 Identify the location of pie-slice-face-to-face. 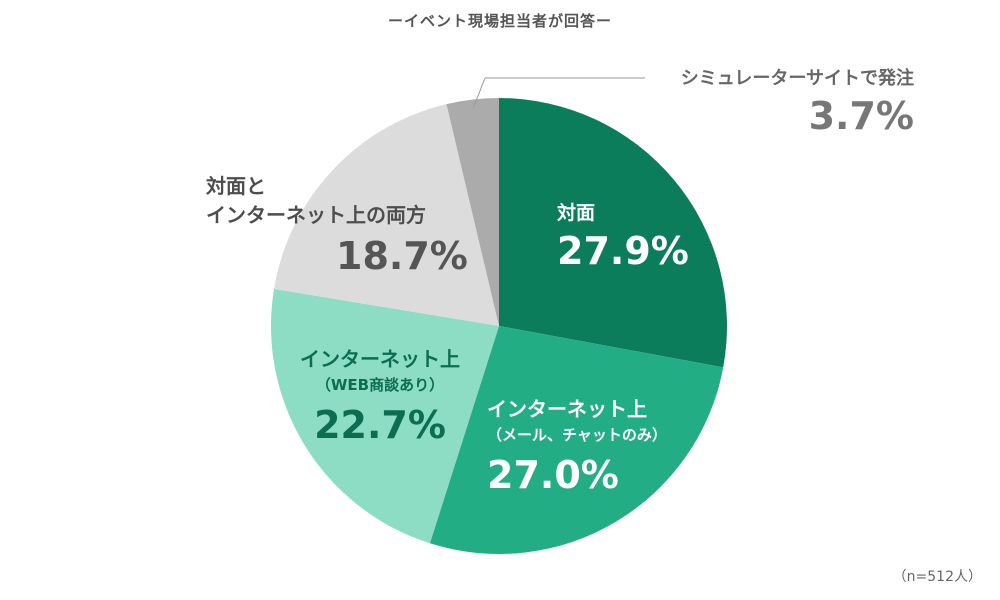
(613, 233).